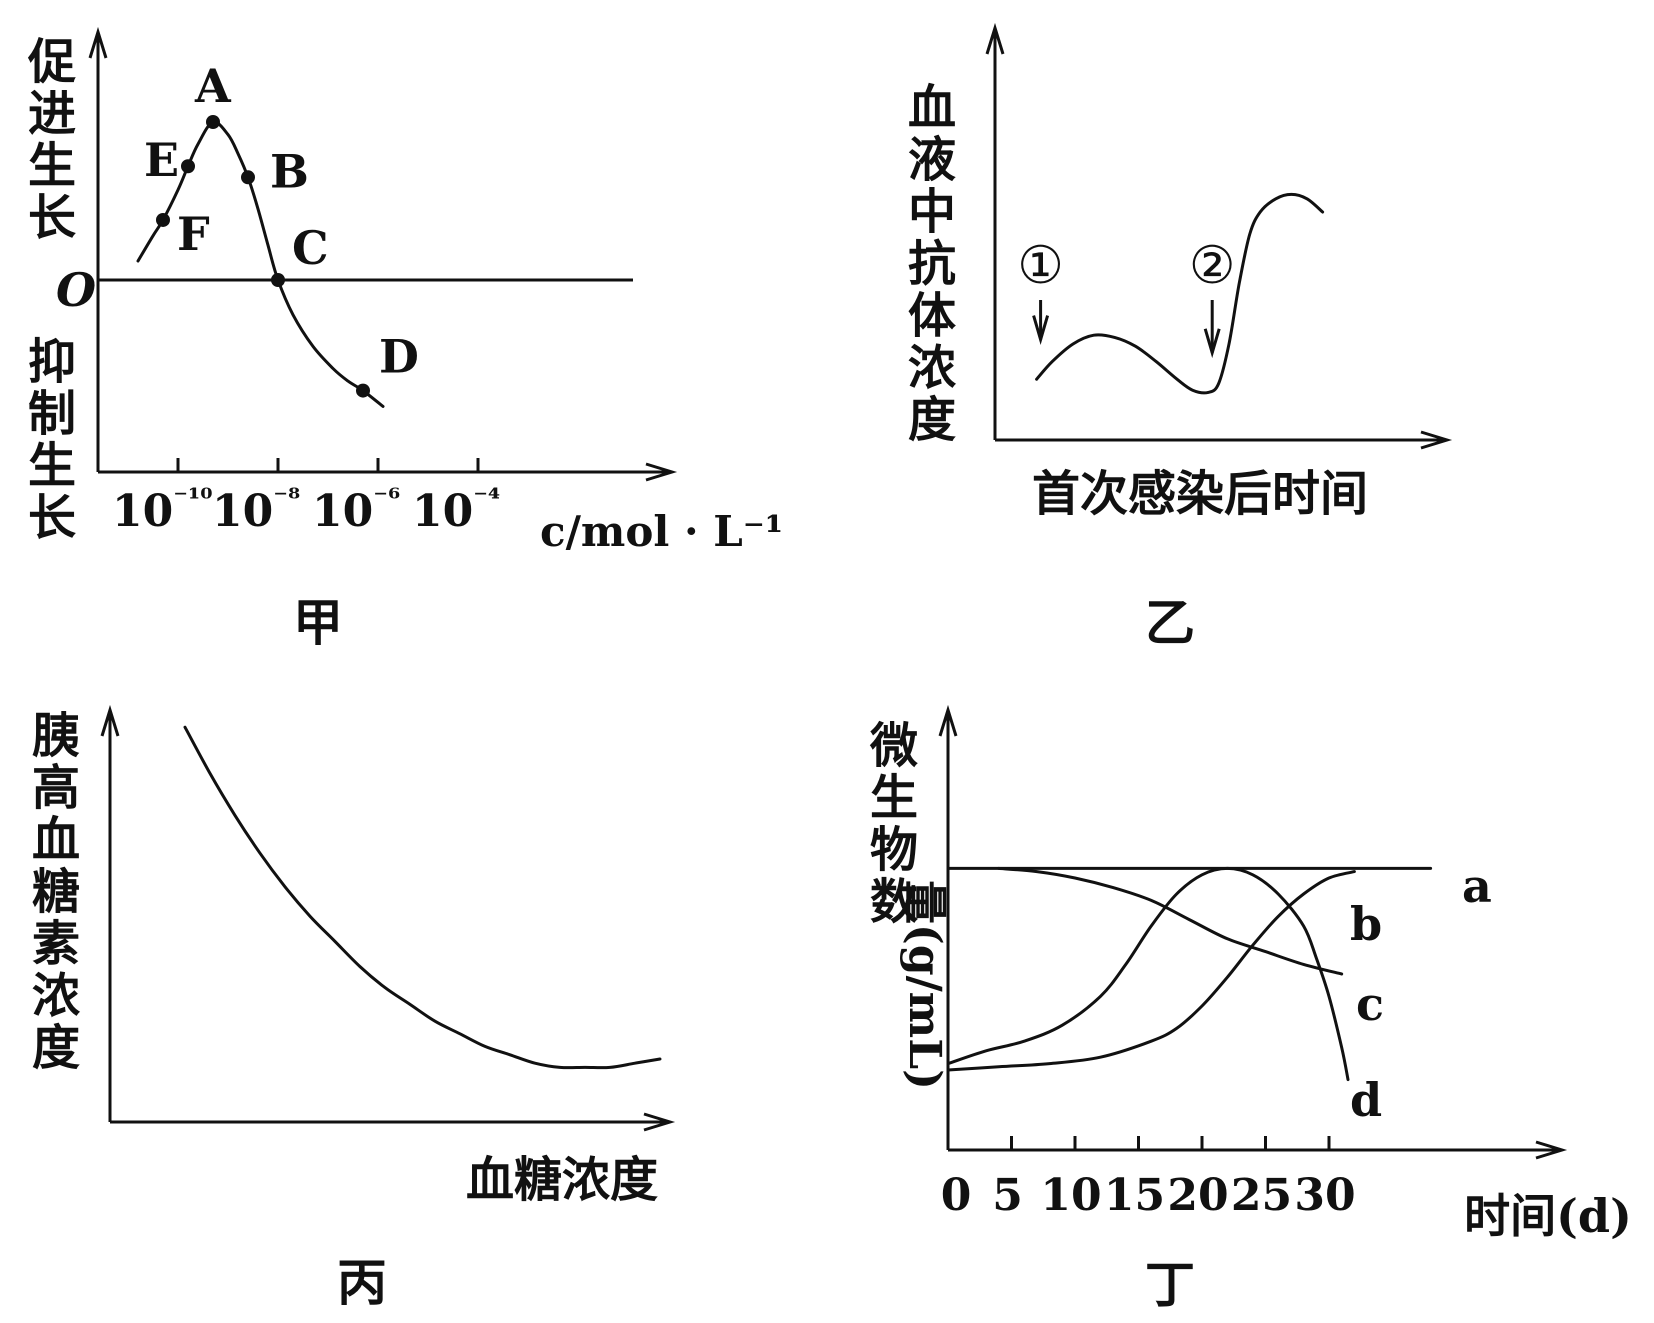  What do you see at coordinates (1170, 622) in the screenshot?
I see `caption-yi: 乙` at bounding box center [1170, 622].